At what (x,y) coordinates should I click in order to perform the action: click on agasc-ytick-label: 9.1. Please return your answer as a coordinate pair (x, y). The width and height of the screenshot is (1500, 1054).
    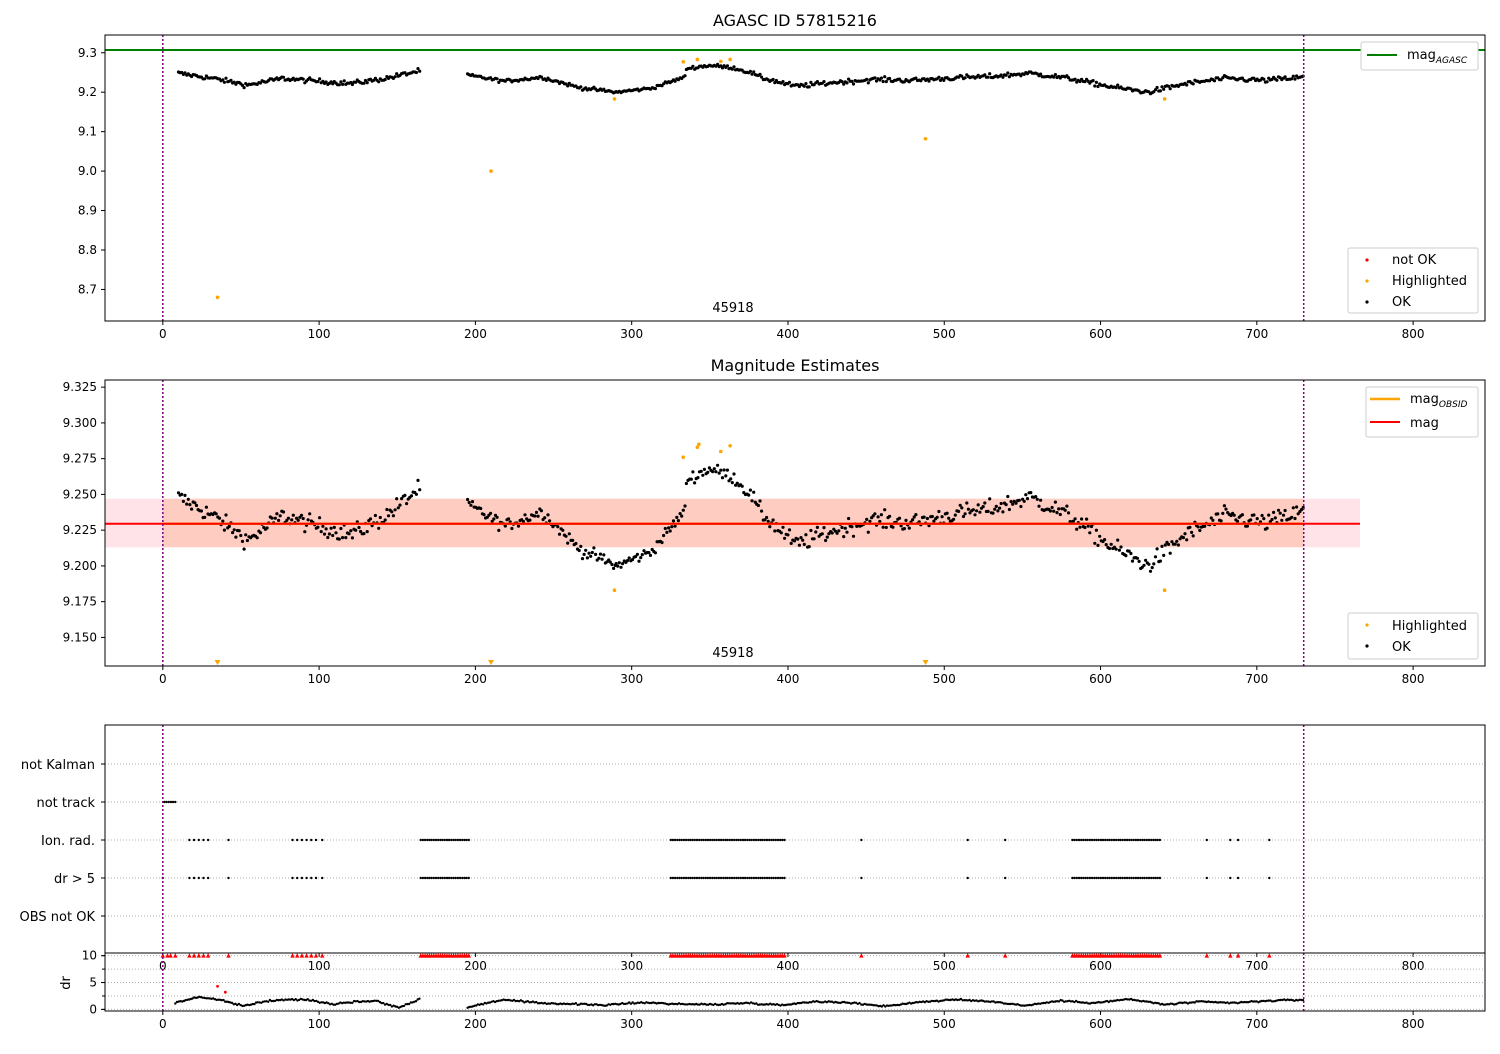
    Looking at the image, I should click on (87, 132).